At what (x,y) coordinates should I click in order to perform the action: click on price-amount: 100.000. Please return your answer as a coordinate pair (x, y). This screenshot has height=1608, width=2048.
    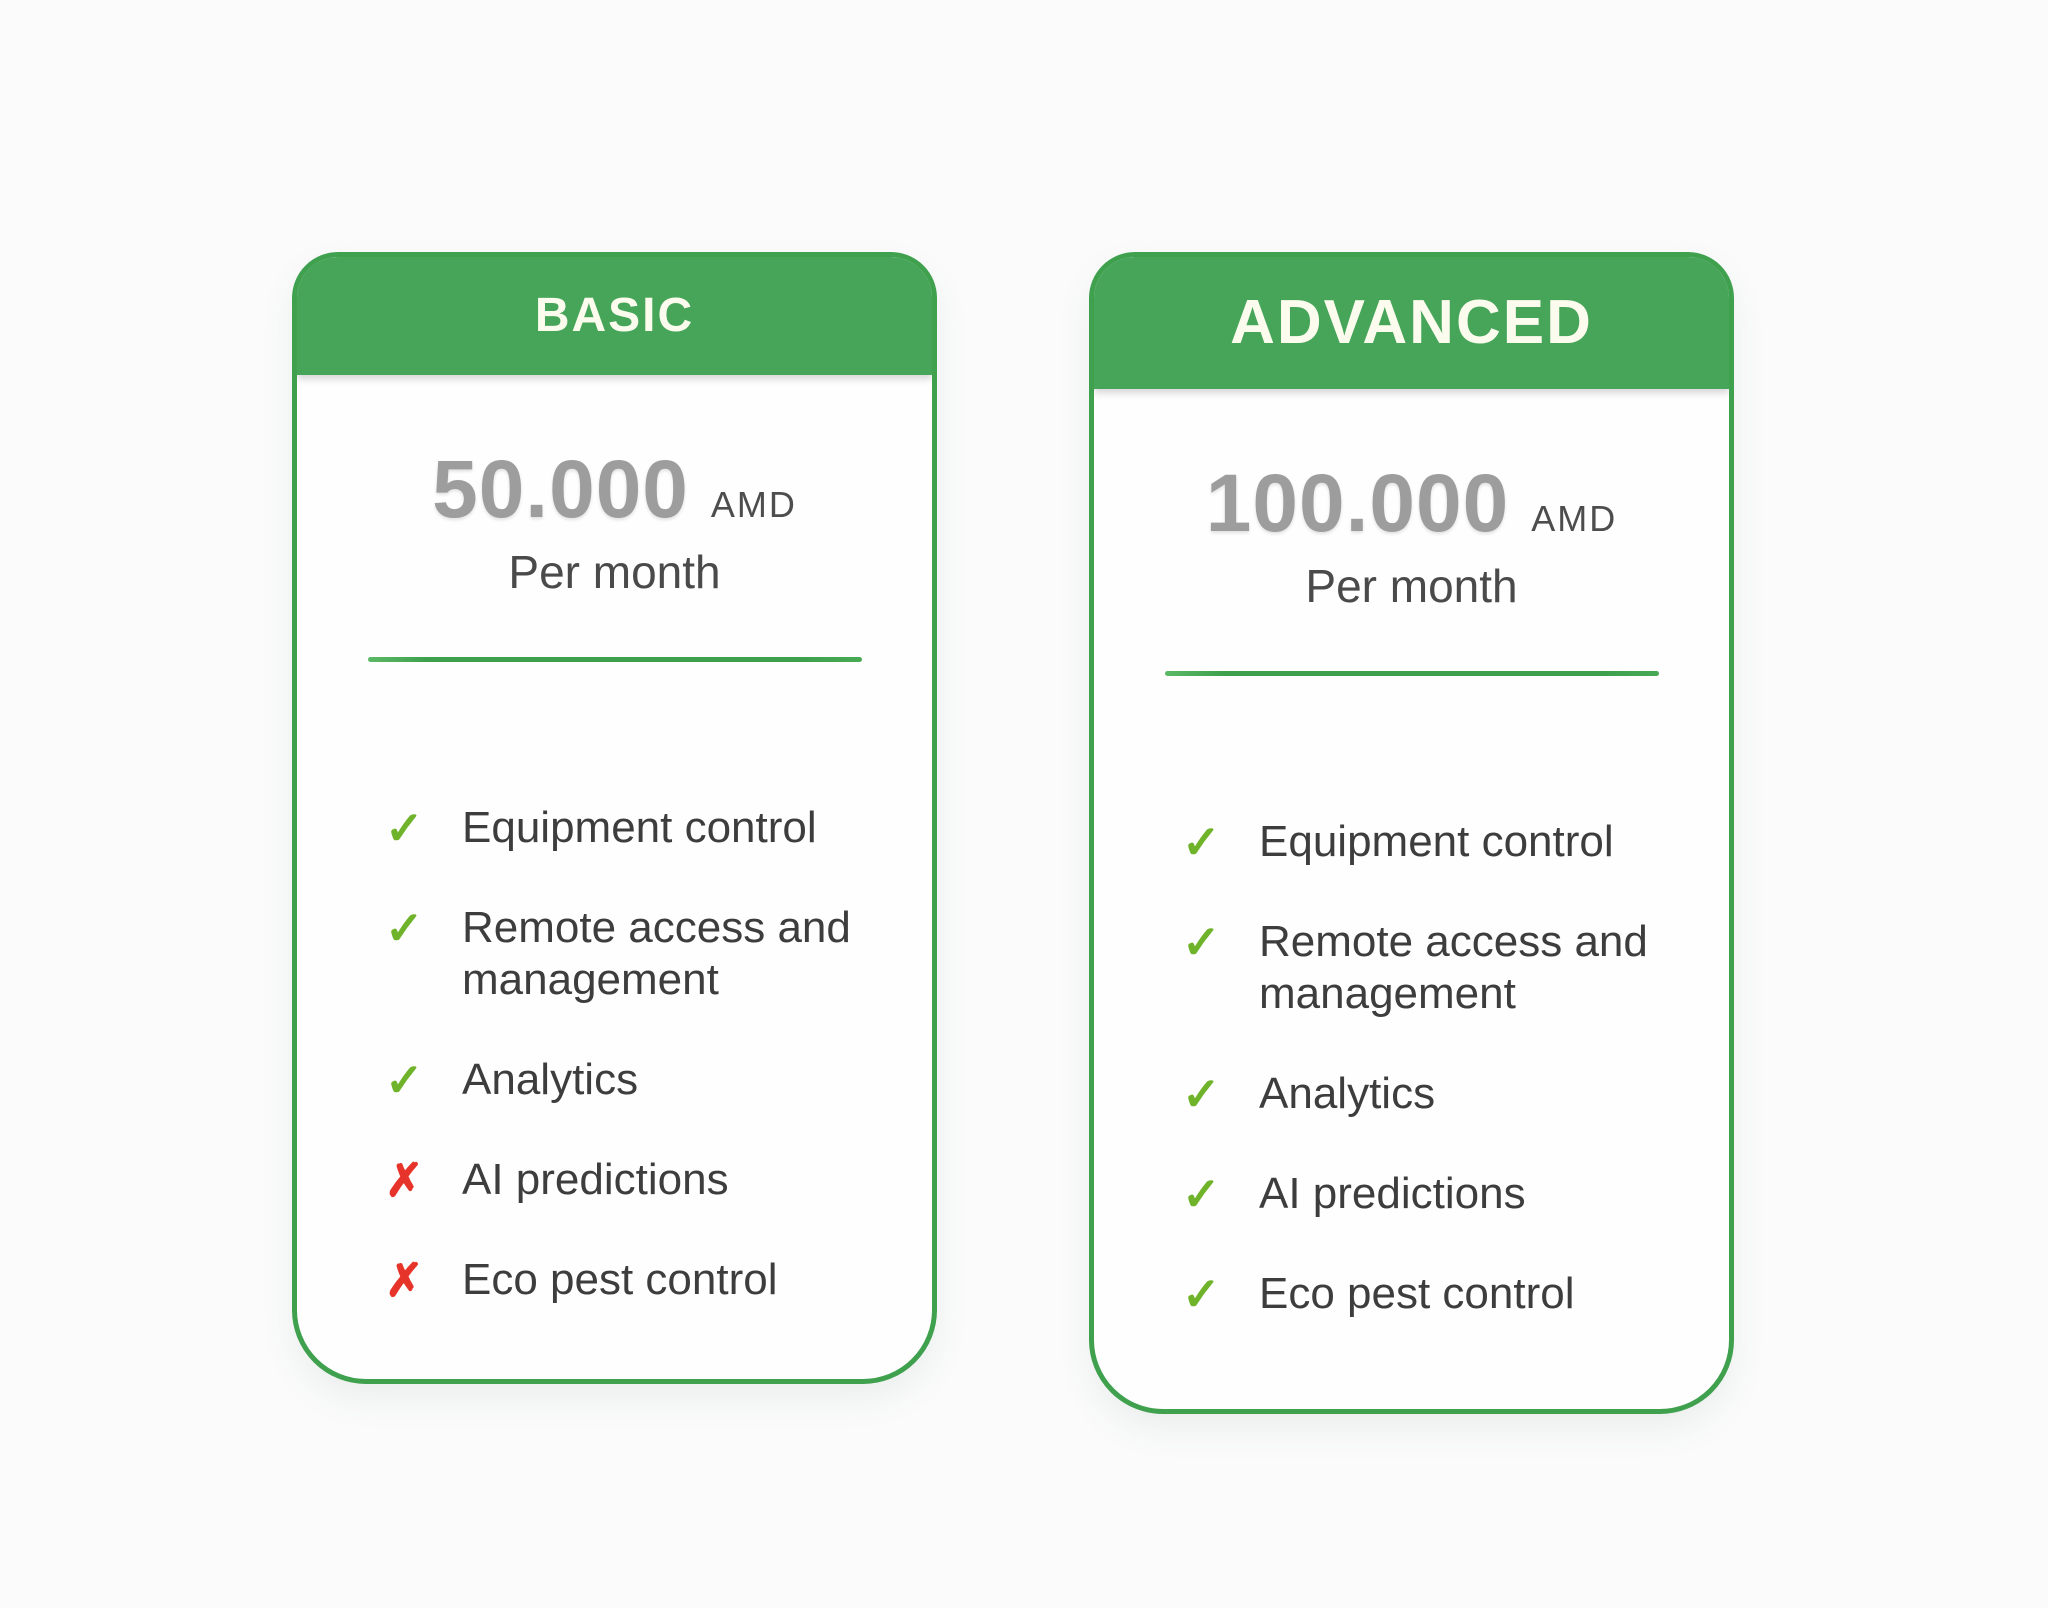
    Looking at the image, I should click on (1357, 503).